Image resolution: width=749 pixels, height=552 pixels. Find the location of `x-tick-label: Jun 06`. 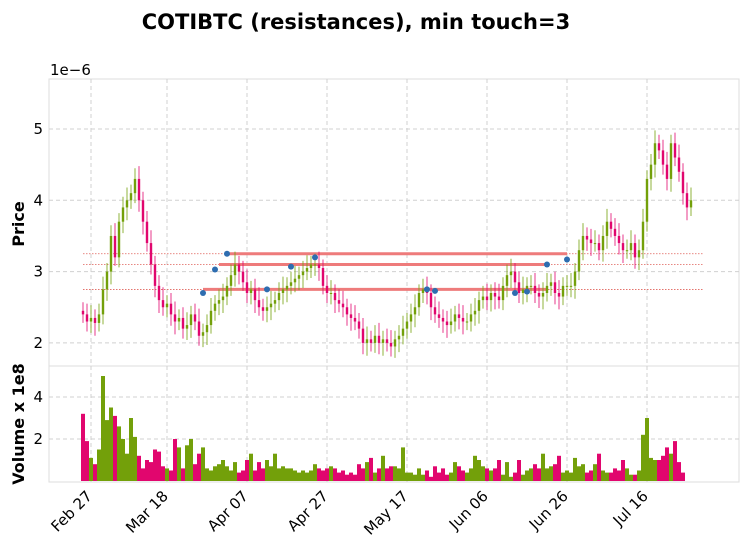

x-tick-label: Jun 06 is located at coordinates (468, 510).